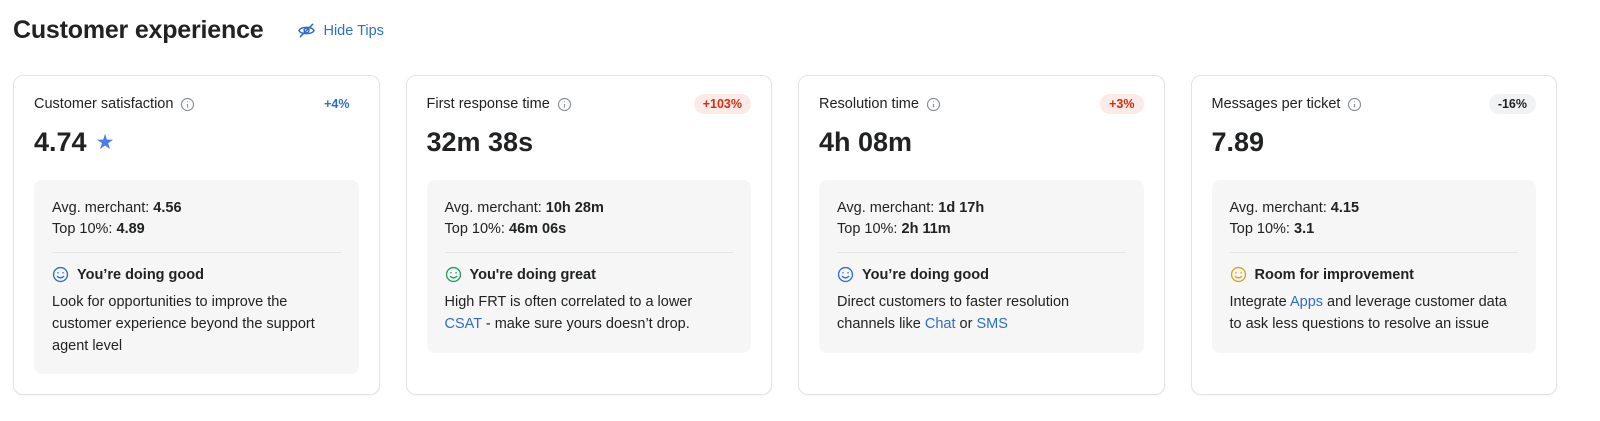 The width and height of the screenshot is (1600, 421). Describe the element at coordinates (117, 208) in the screenshot. I see `avg-merchant-stat: Avg. merchant: 4.56` at that location.